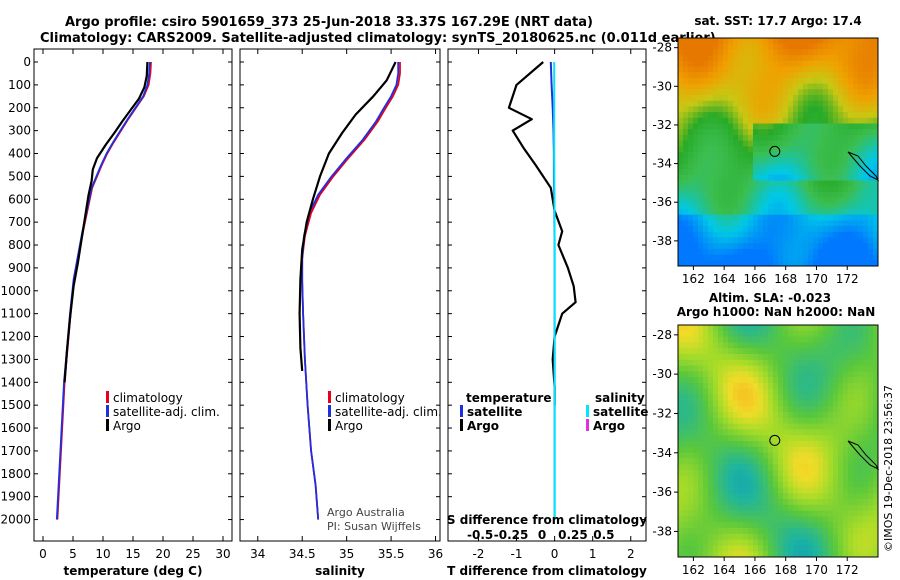 This screenshot has width=900, height=580. Describe the element at coordinates (573, 535) in the screenshot. I see `top-tick-label: 0.25` at that location.